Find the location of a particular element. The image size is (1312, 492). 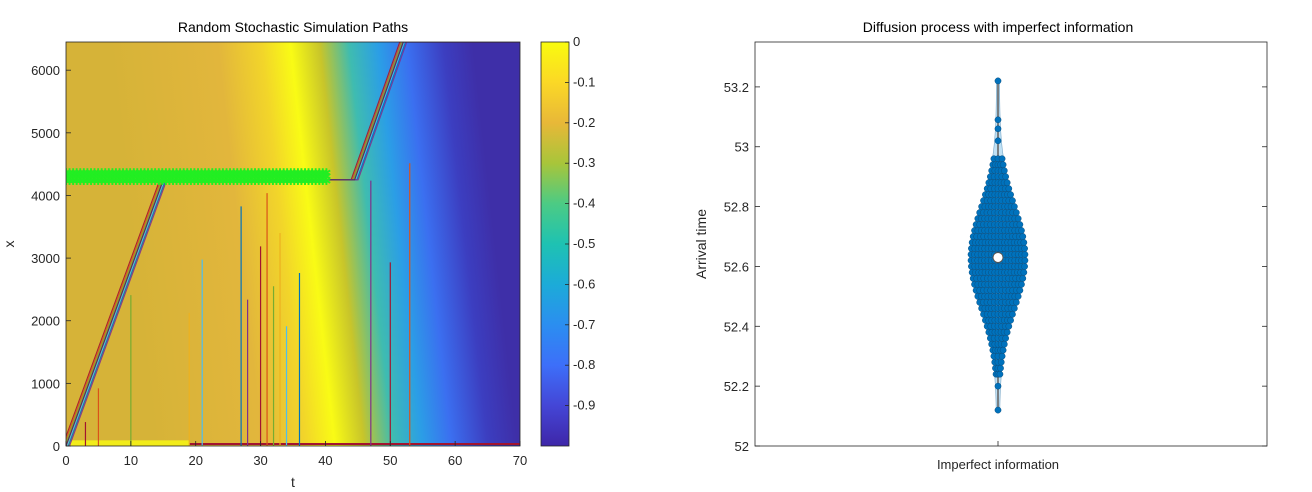

left-x-tick-label: 0 is located at coordinates (65, 460).